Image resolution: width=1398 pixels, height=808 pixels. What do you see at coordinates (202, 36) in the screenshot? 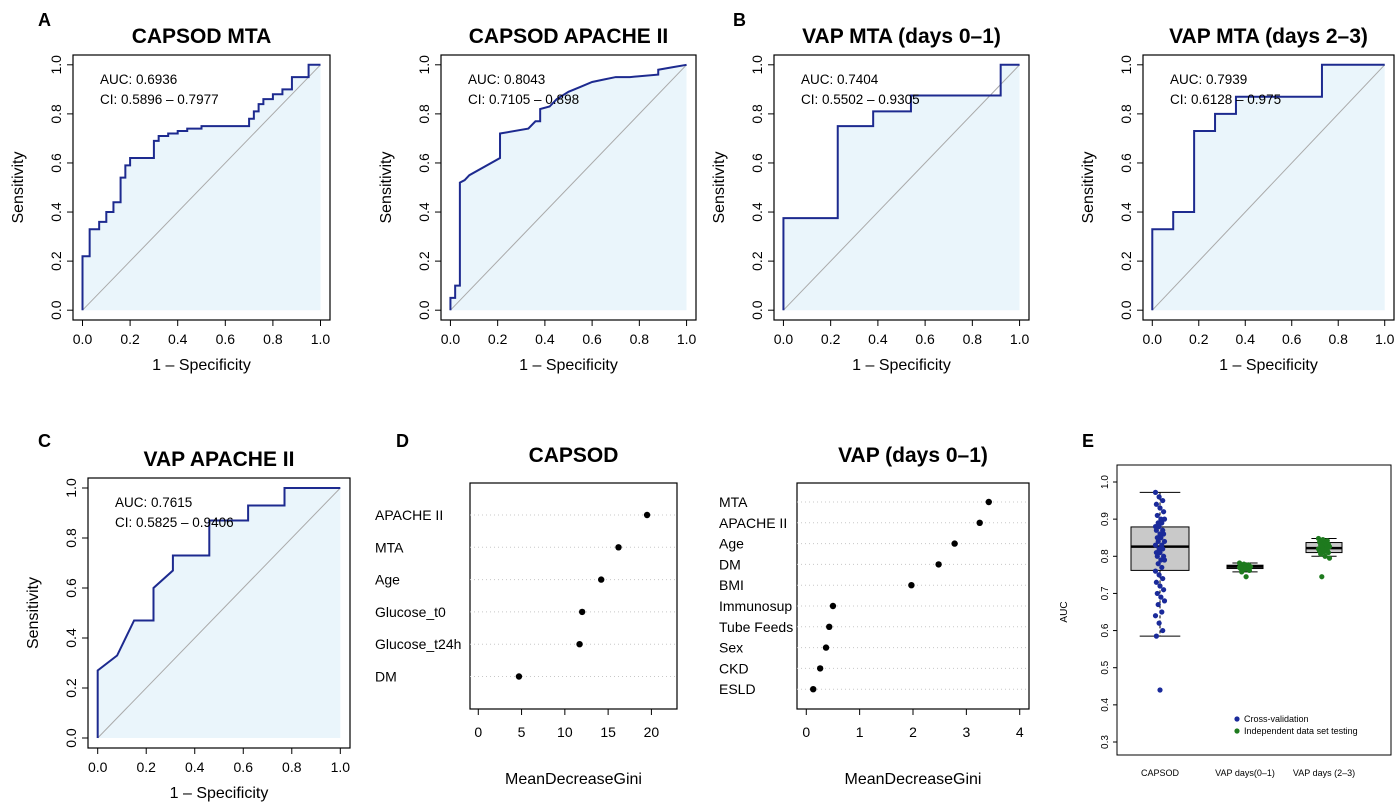
I see `chart-title: CAPSOD MTA` at bounding box center [202, 36].